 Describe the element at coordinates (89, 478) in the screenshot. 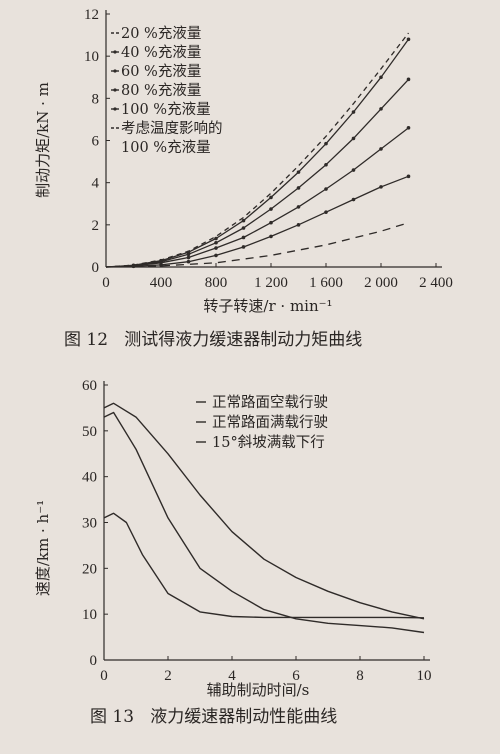

I see `y-tick-label: 40` at that location.